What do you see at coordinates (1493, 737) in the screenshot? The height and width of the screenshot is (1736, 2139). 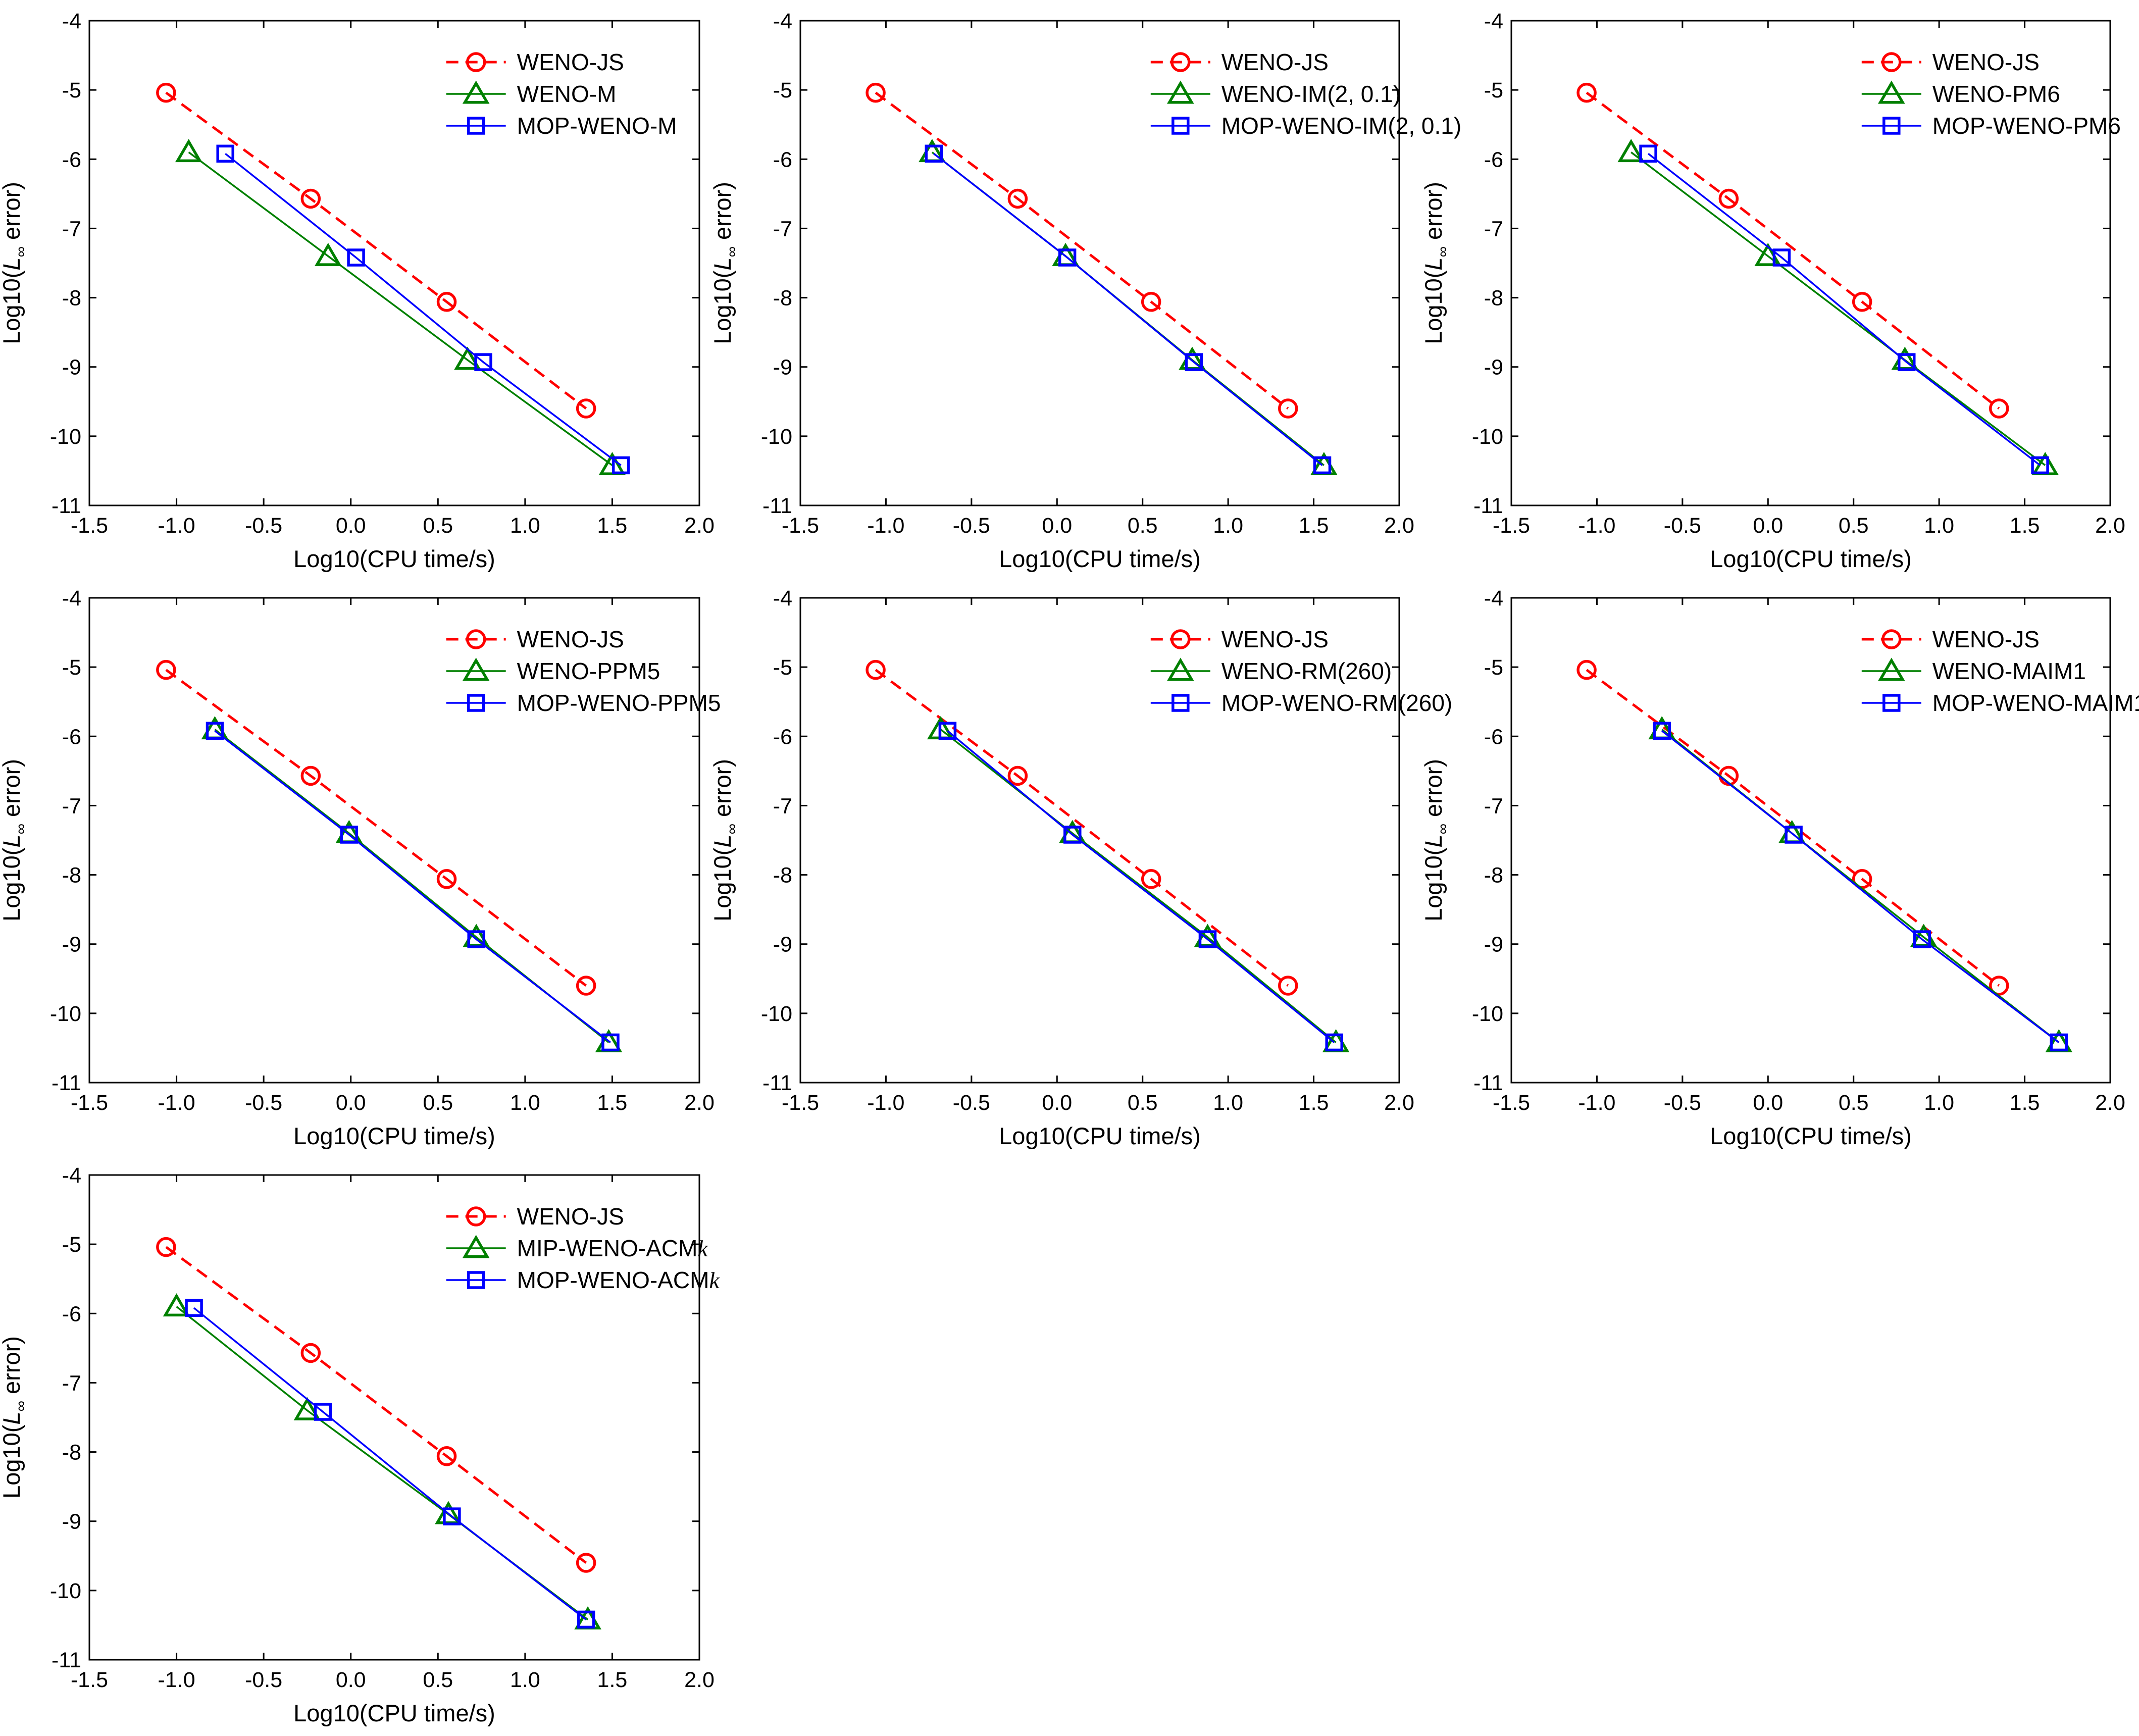 I see `y-tick-label: -6` at bounding box center [1493, 737].